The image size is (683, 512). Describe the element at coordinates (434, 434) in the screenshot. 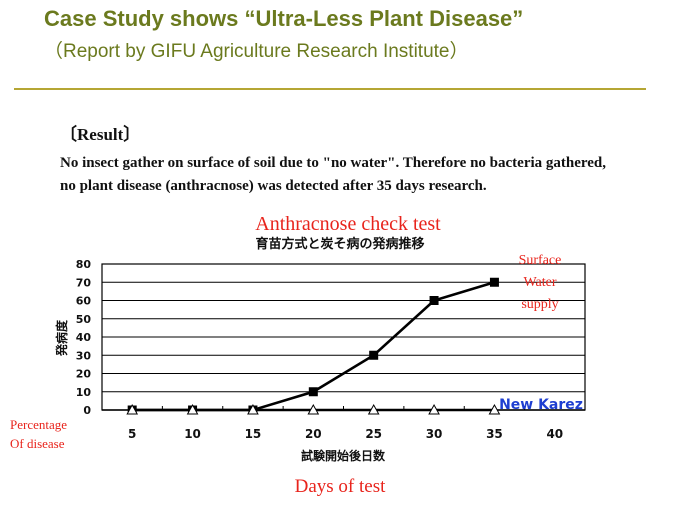

I see `x-tick-label: 30` at that location.